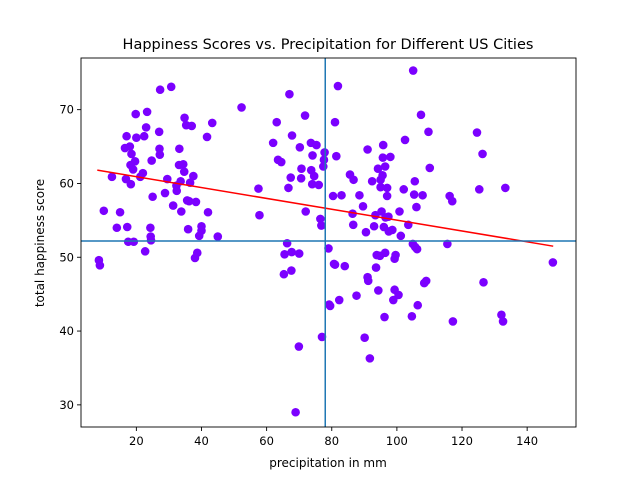 The width and height of the screenshot is (640, 480). Describe the element at coordinates (462, 441) in the screenshot. I see `x-tick-label: 120` at that location.